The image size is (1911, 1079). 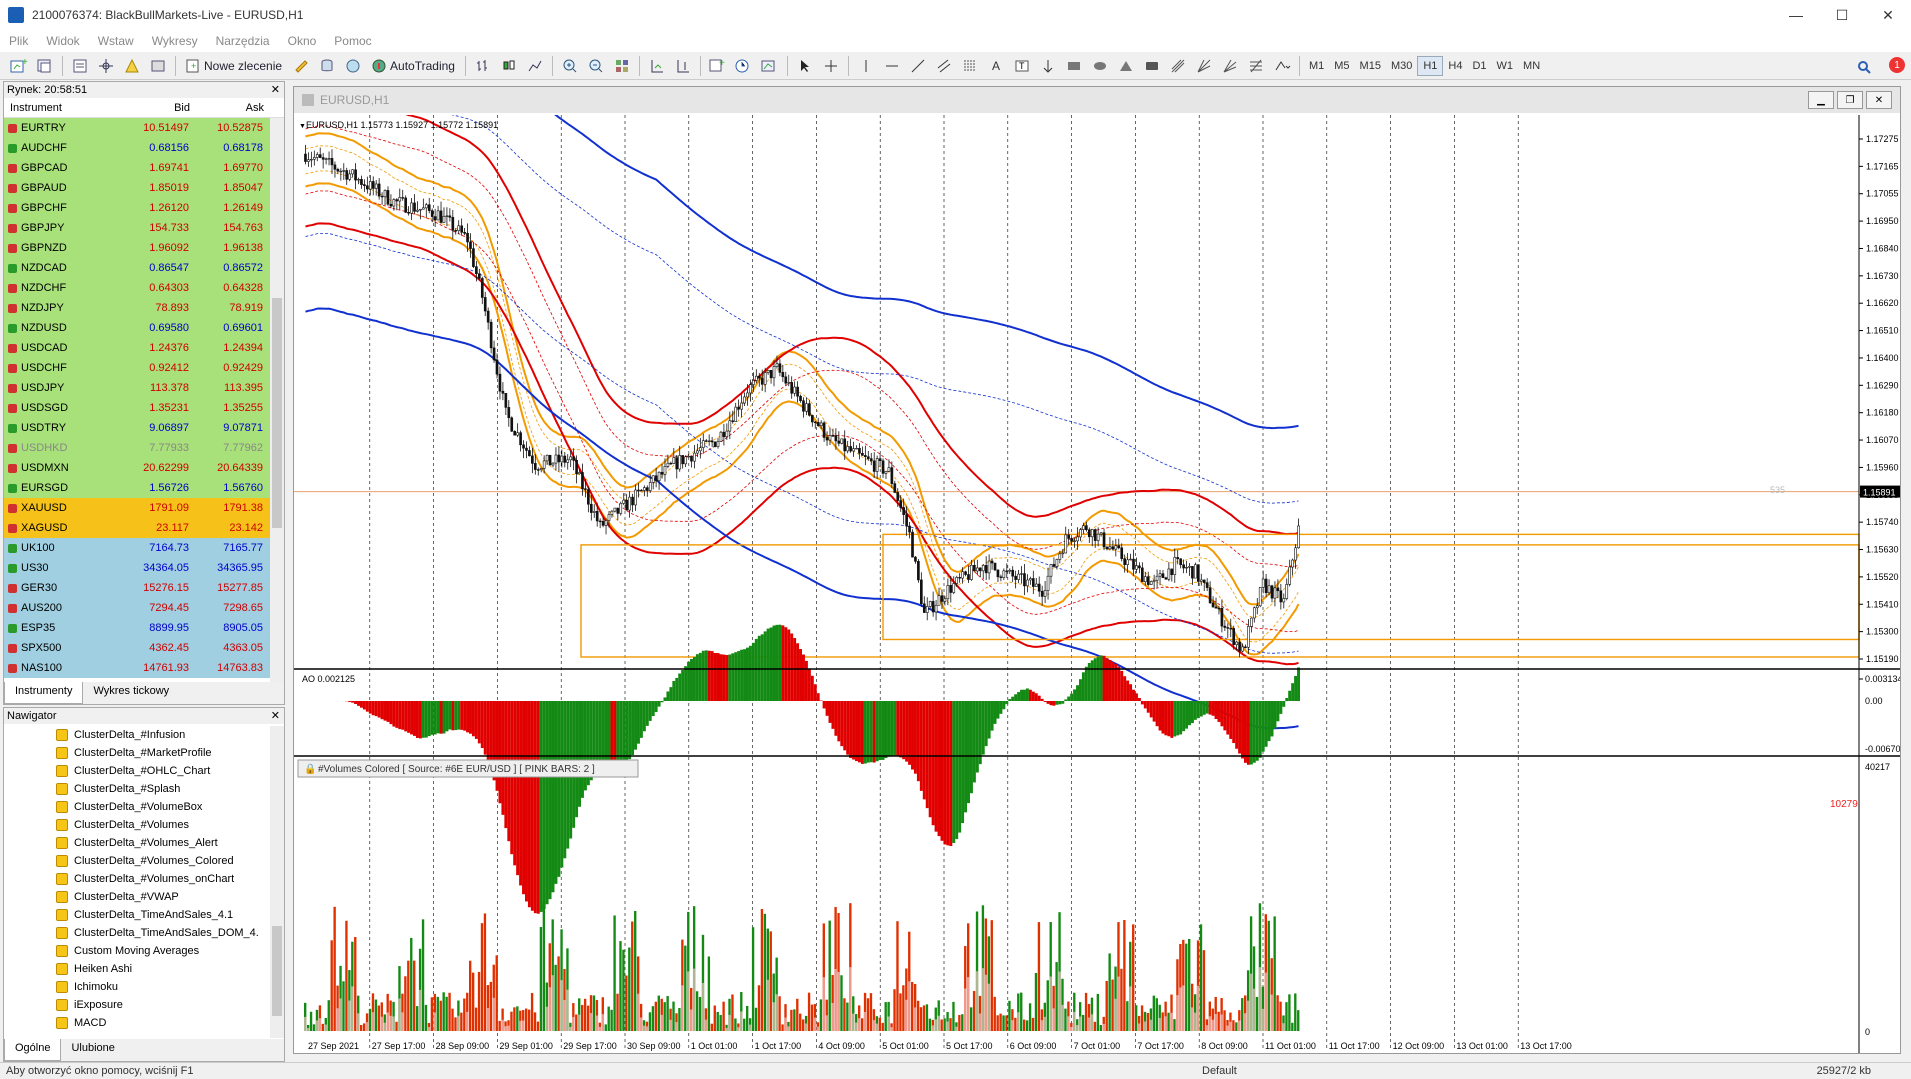 I want to click on templates-icon, so click(x=770, y=66).